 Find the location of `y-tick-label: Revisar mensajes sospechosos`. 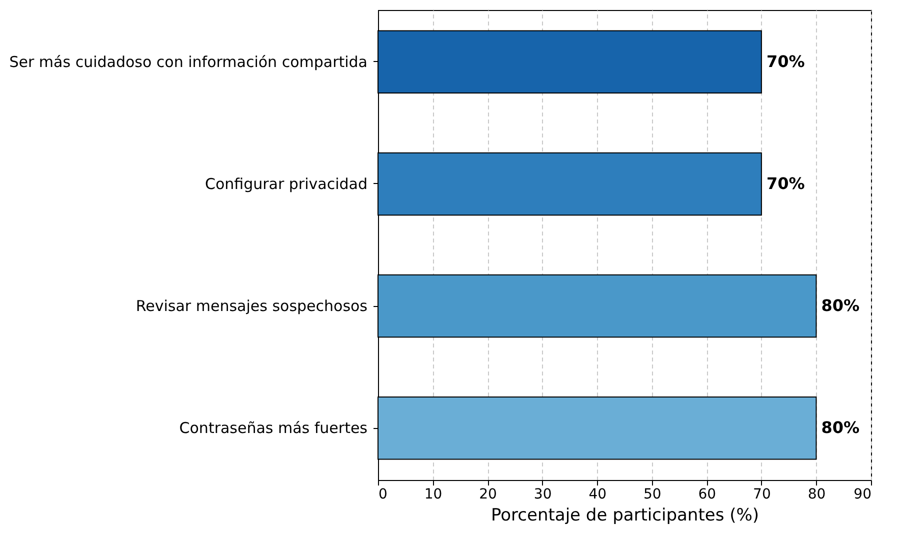

y-tick-label: Revisar mensajes sospechosos is located at coordinates (252, 306).